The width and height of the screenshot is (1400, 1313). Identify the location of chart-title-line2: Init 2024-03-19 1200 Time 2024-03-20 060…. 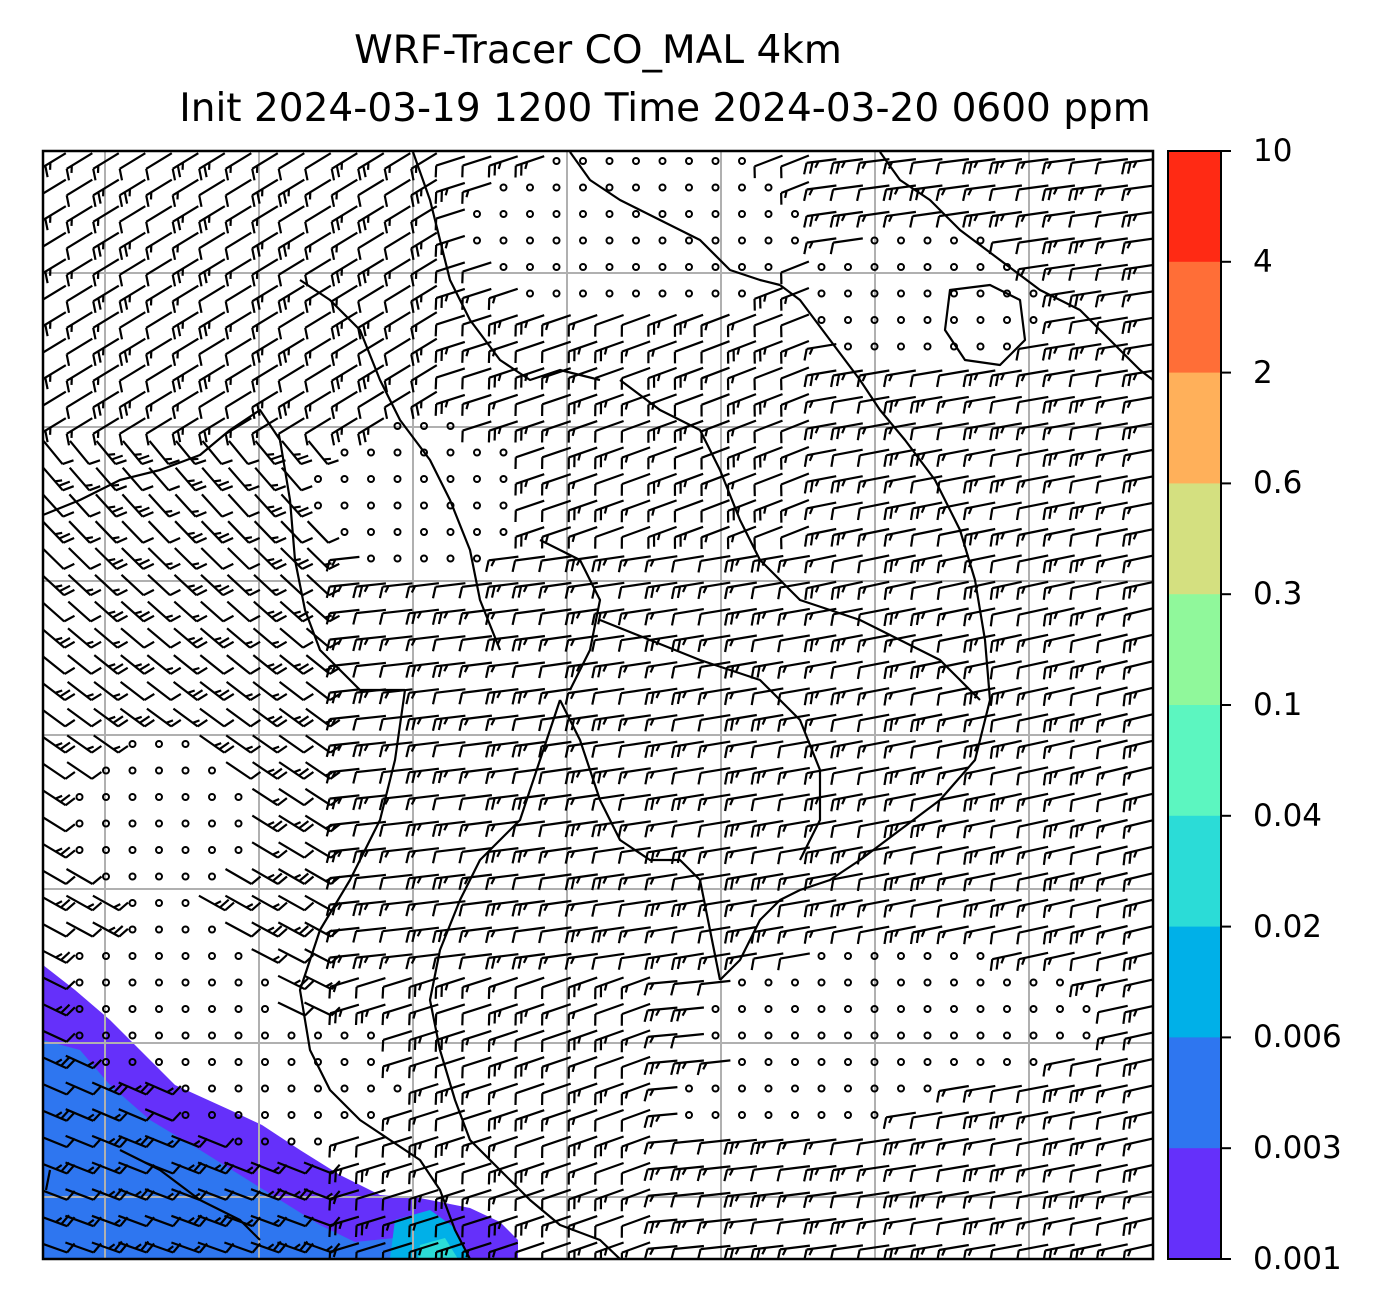
(665, 108).